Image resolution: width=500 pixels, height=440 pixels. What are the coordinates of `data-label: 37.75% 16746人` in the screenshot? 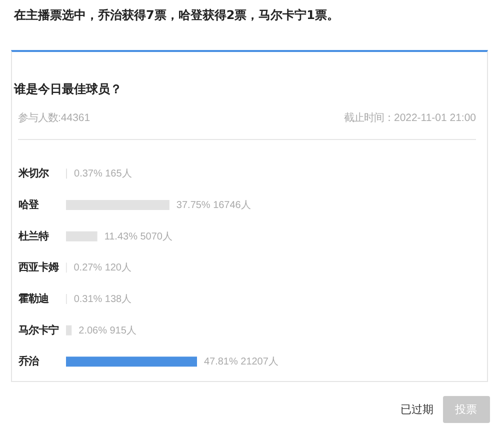 It's located at (213, 205).